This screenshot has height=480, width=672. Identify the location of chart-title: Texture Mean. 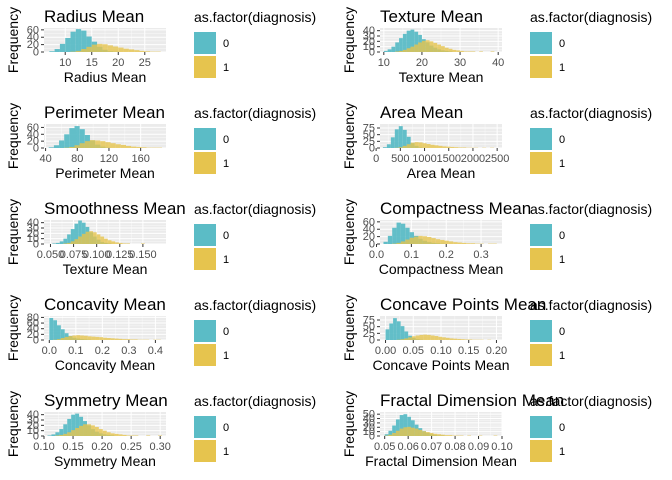
(431, 16).